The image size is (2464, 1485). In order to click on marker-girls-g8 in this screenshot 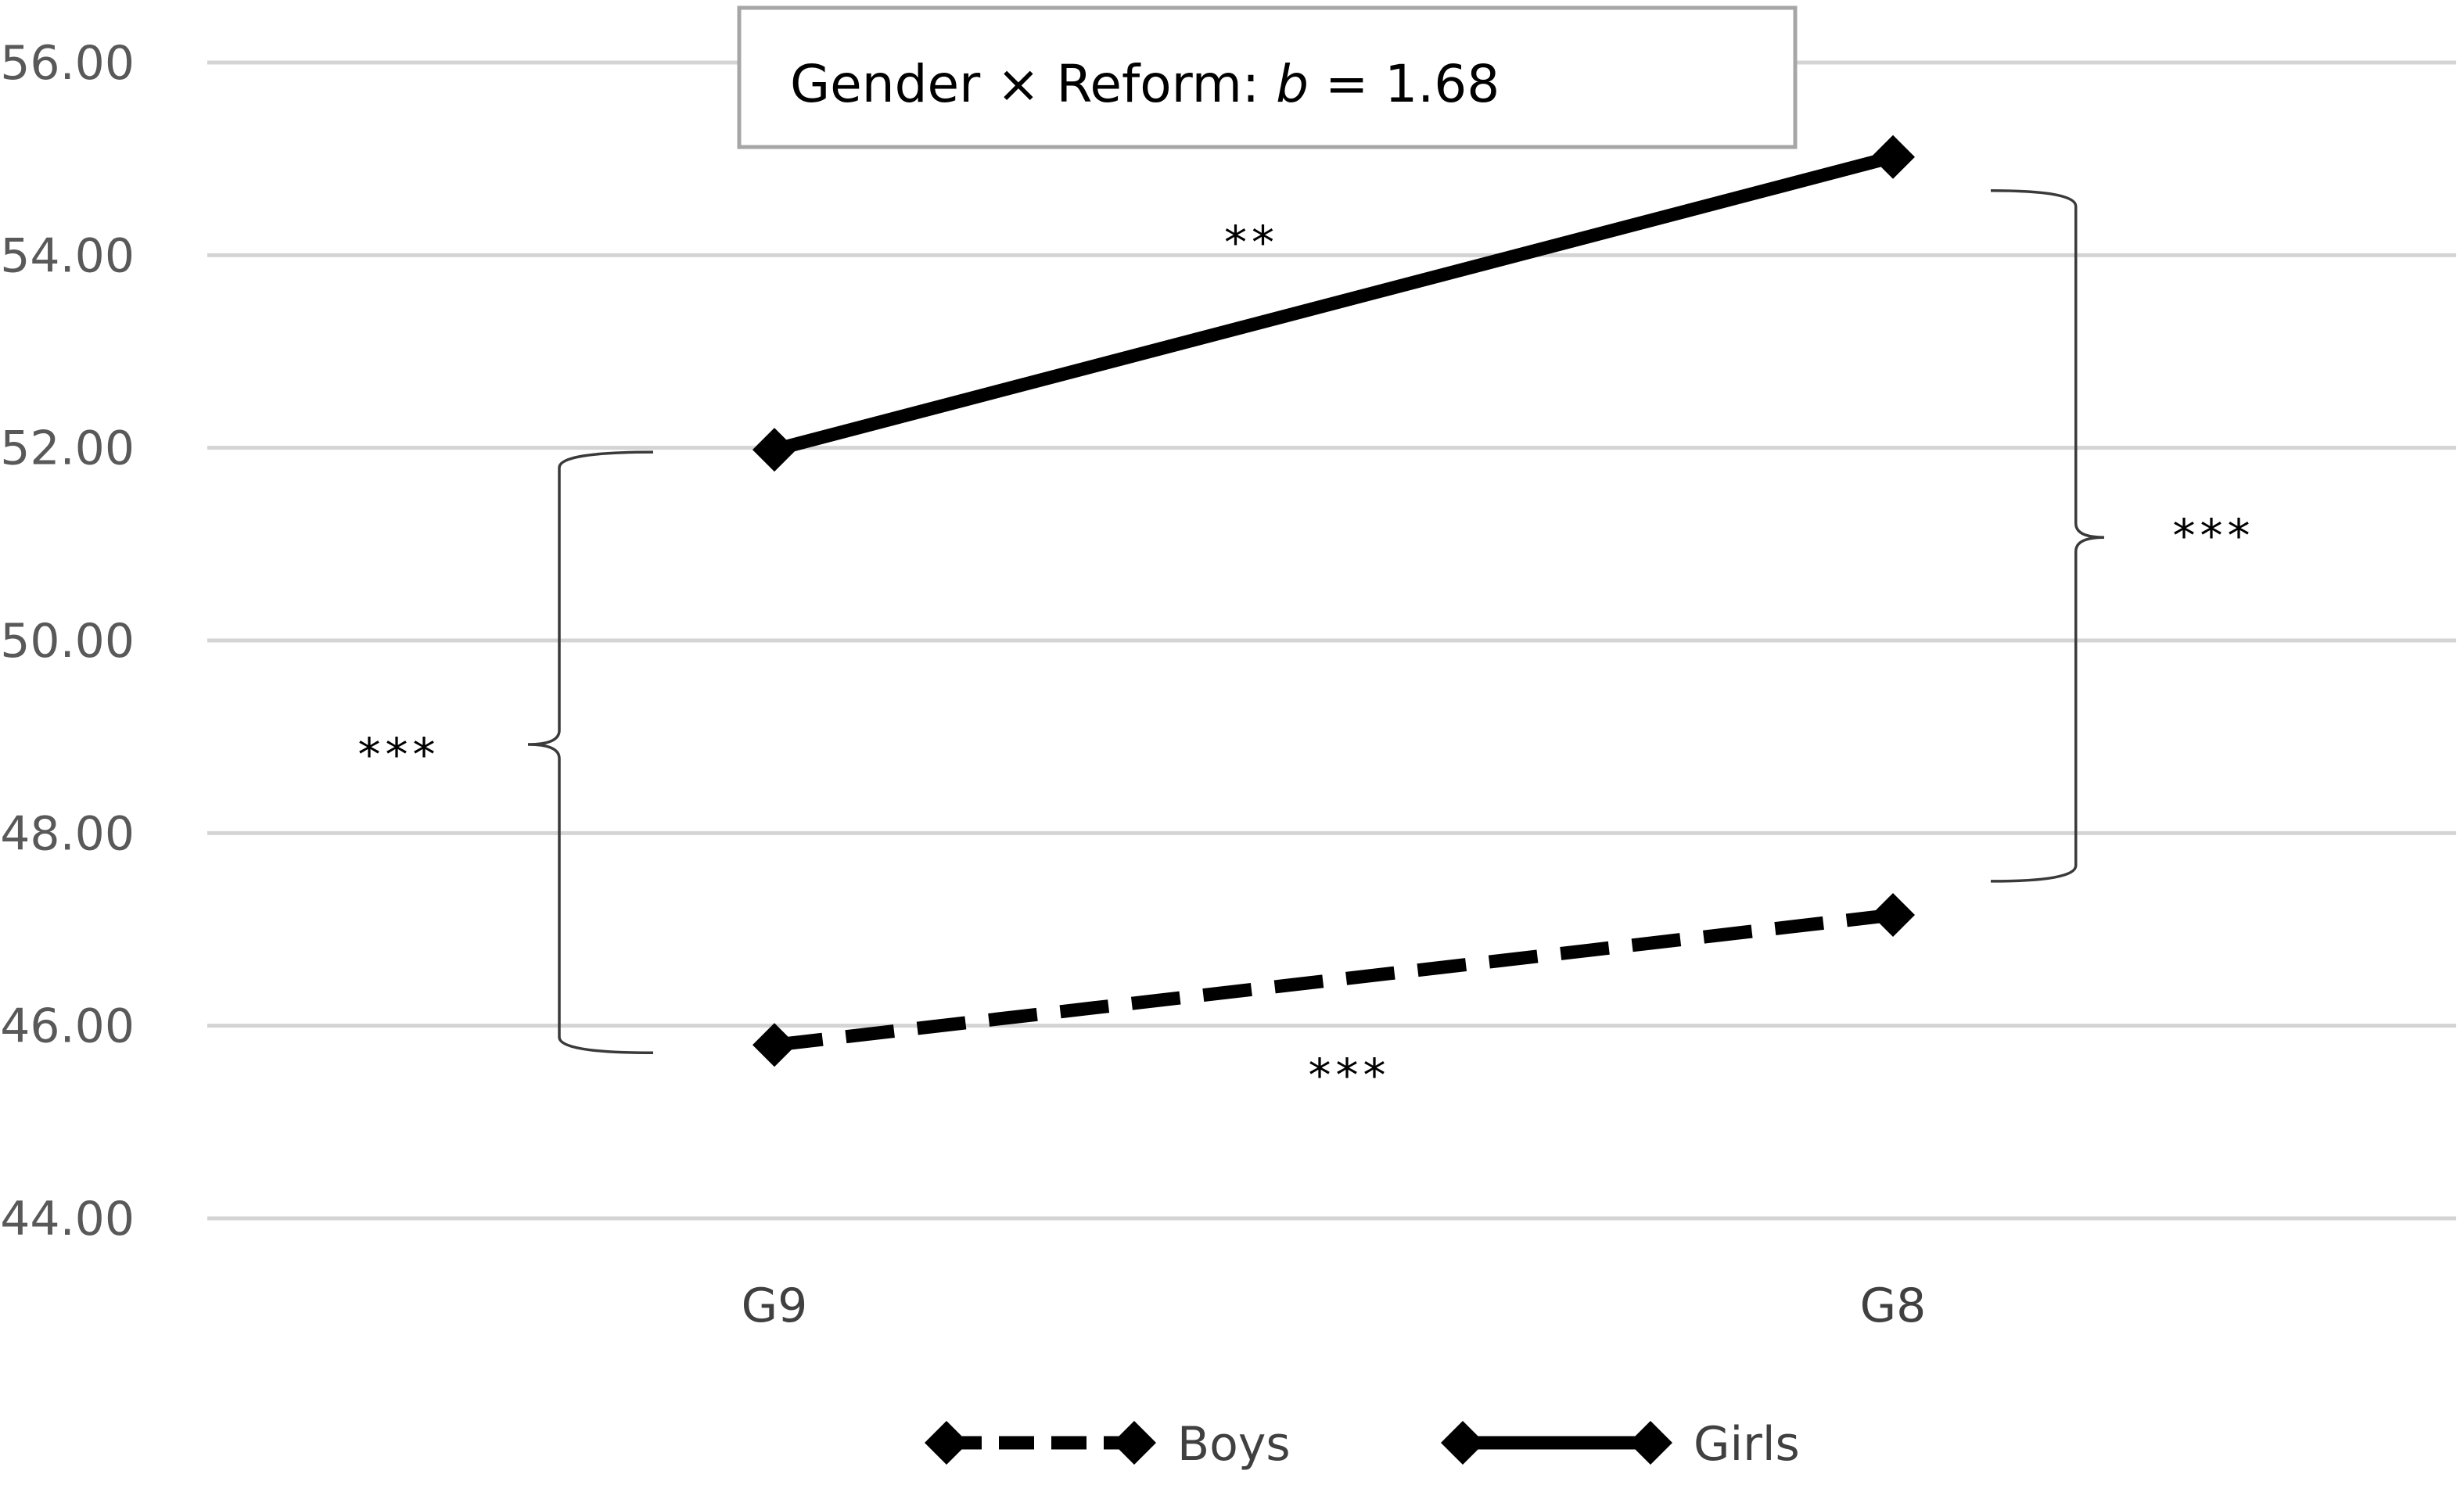, I will do `click(1893, 157)`.